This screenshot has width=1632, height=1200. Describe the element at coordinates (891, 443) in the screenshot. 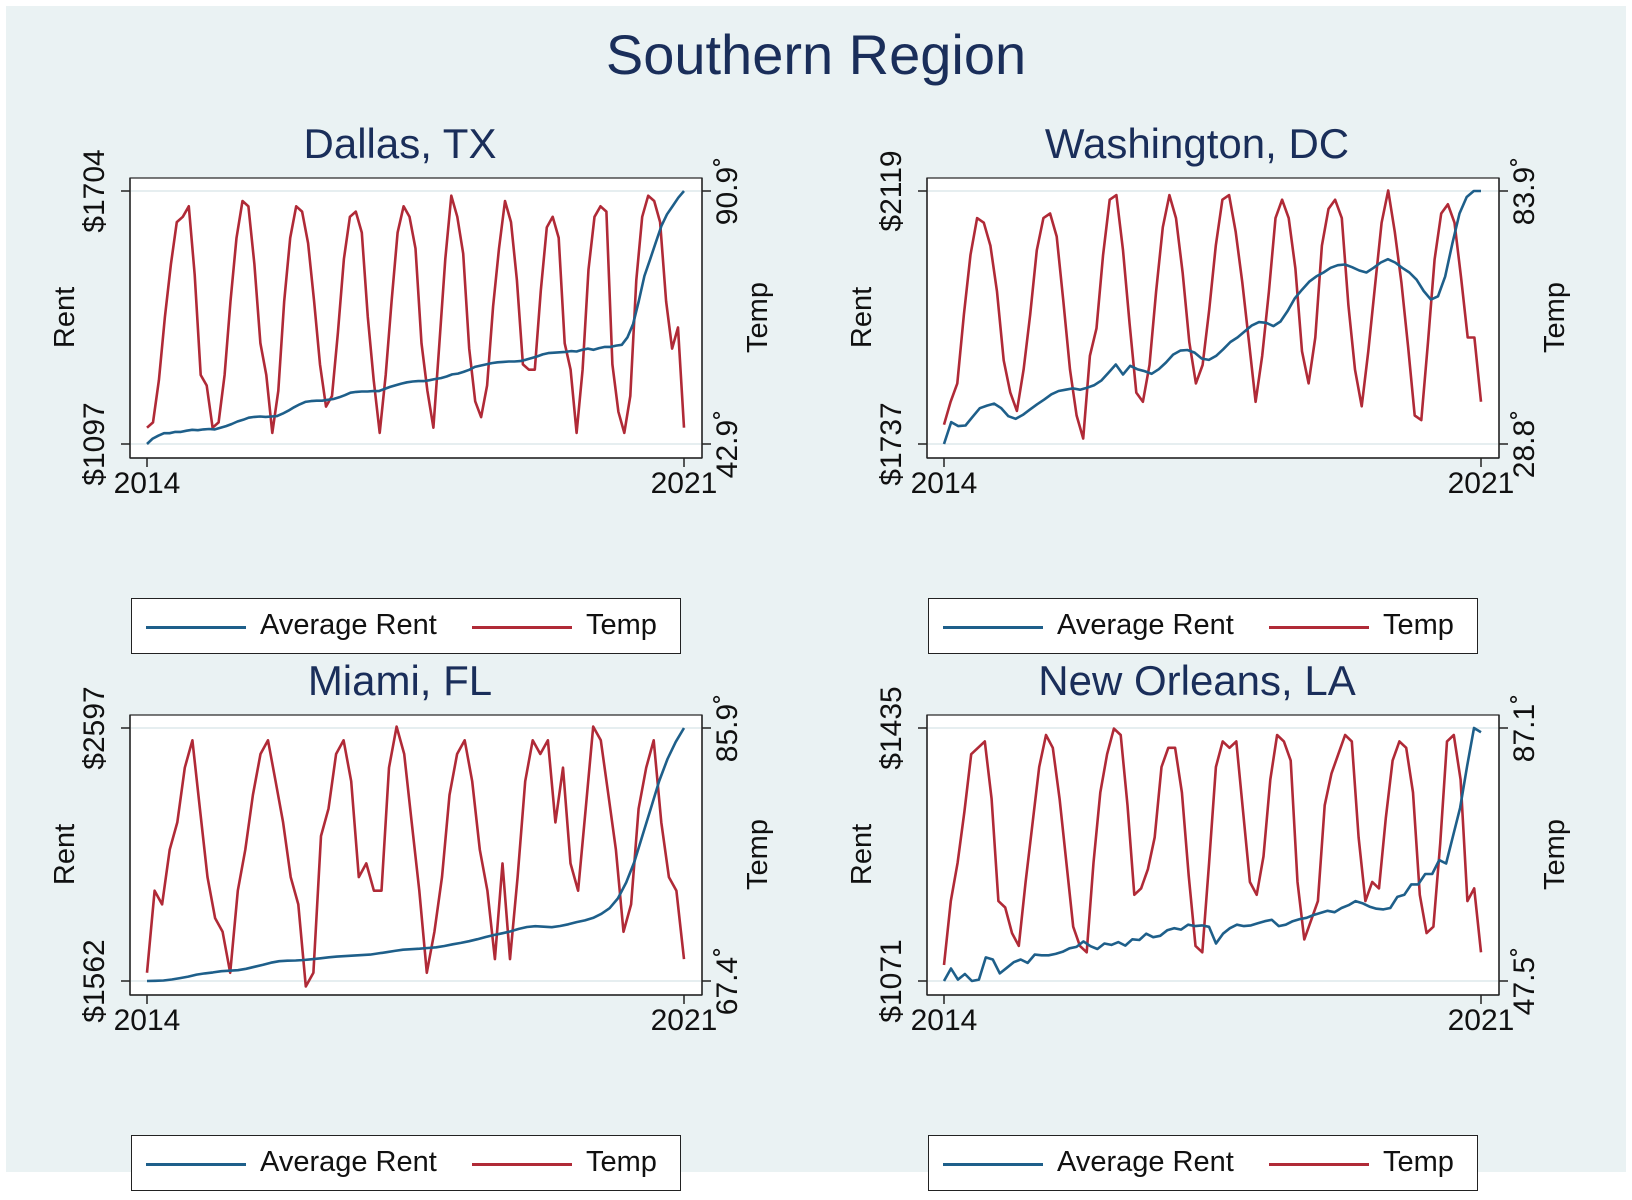

I see `left-y-tick-label-min: $1737` at that location.